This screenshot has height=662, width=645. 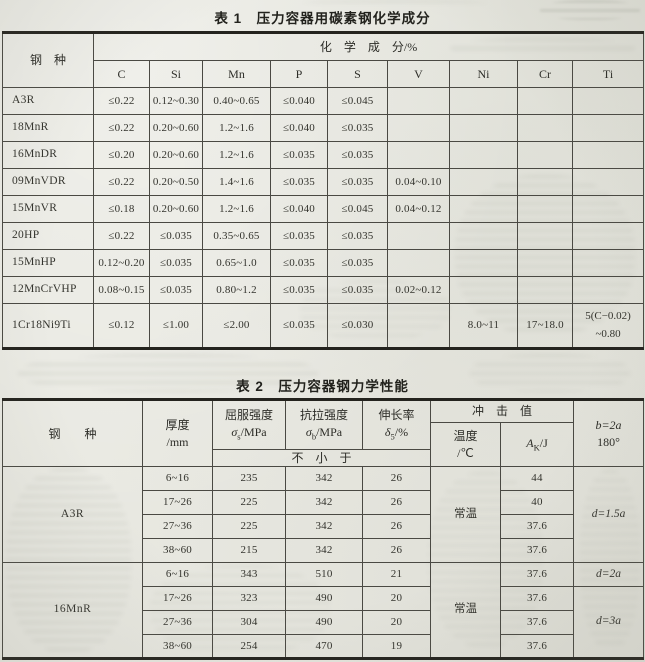 I want to click on table1-header-element-P: P, so click(x=299, y=74).